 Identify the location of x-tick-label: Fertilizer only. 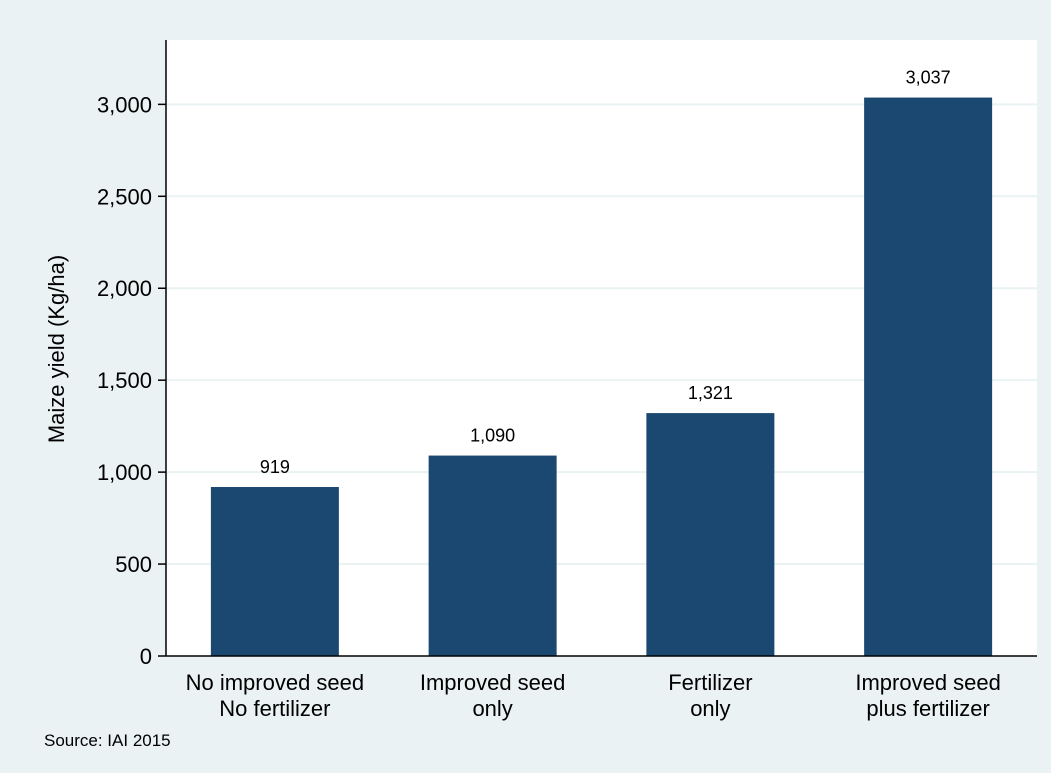
(710, 695).